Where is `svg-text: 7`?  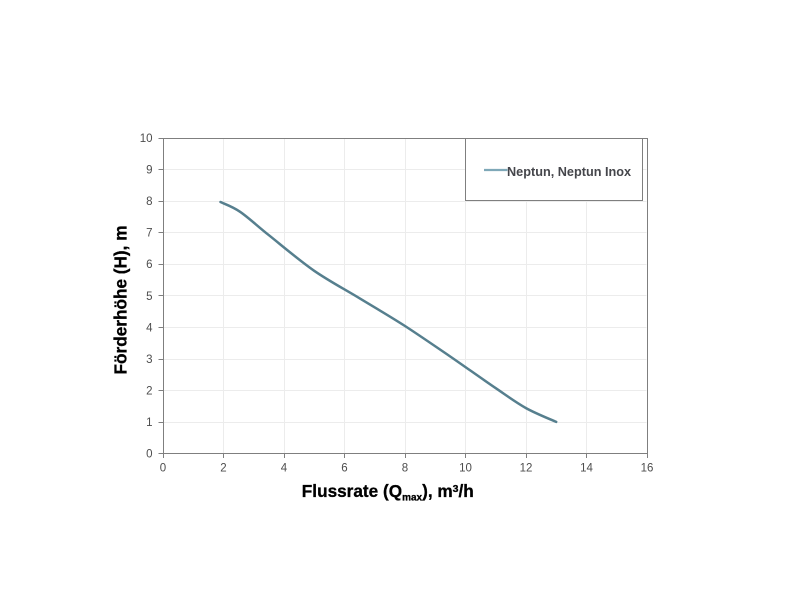
svg-text: 7 is located at coordinates (149, 234).